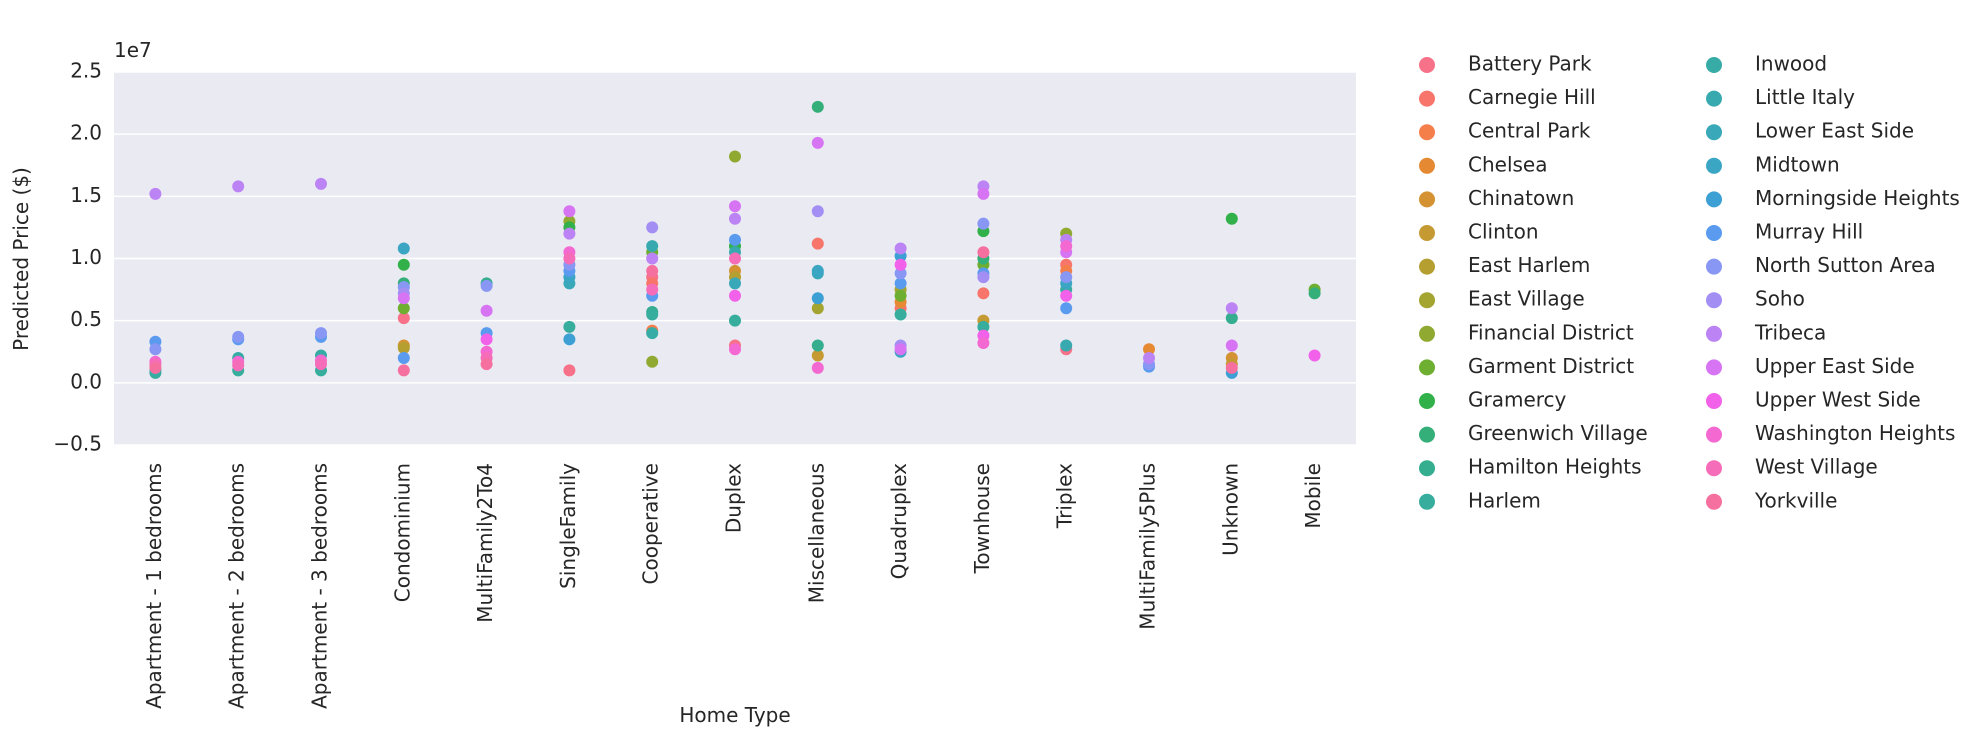 Image resolution: width=1974 pixels, height=754 pixels. Describe the element at coordinates (1517, 400) in the screenshot. I see `legend-label: Gramercy` at that location.